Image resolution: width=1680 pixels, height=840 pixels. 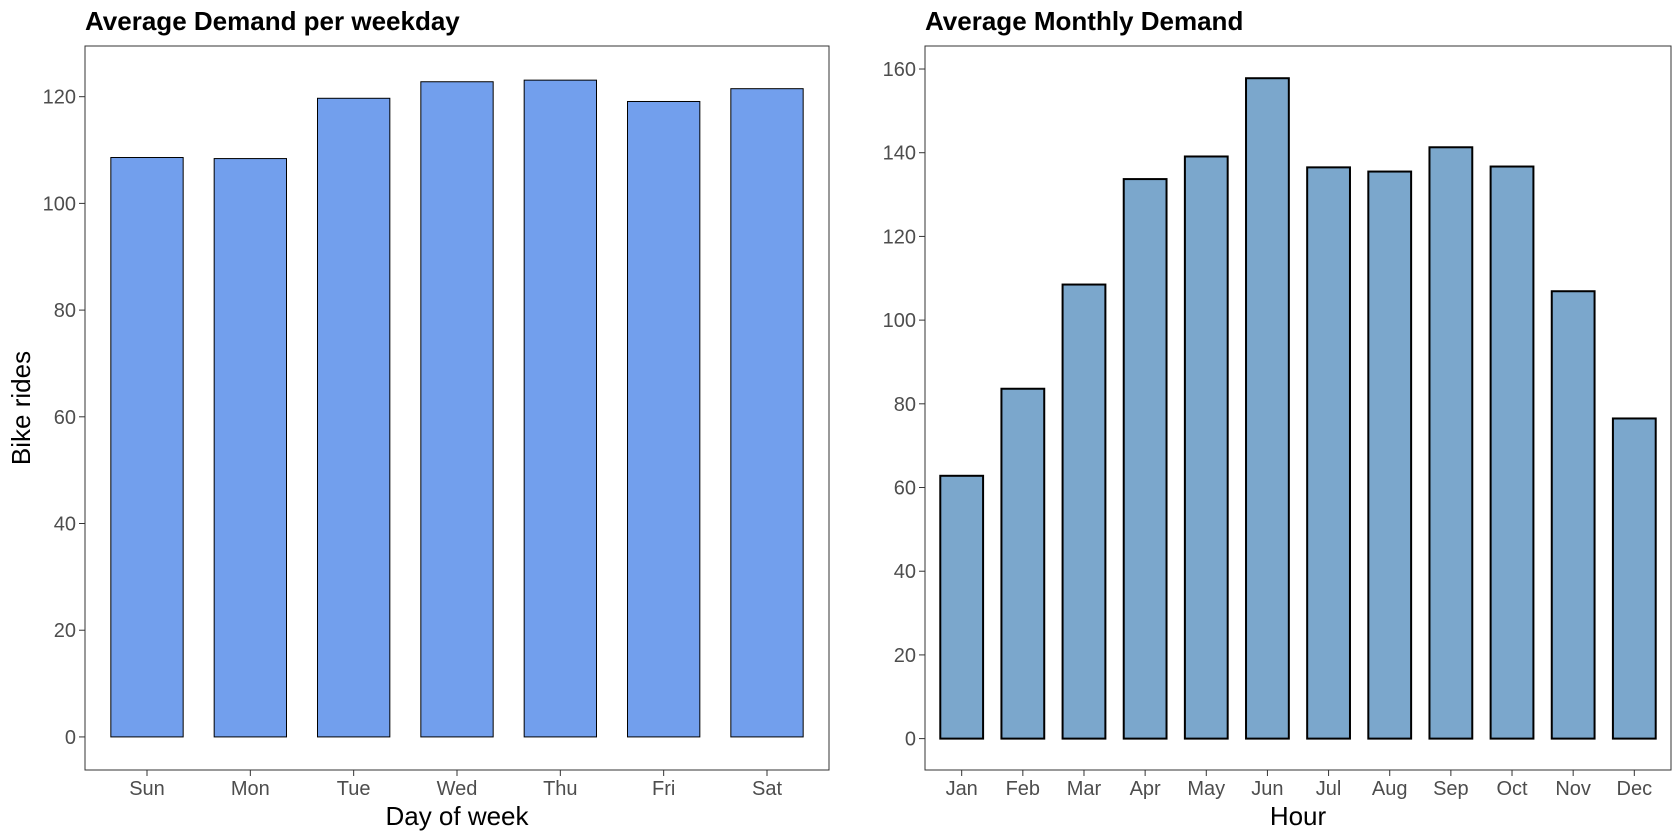 What do you see at coordinates (272, 21) in the screenshot?
I see `weekday-chart-title: Average Demand per weekday` at bounding box center [272, 21].